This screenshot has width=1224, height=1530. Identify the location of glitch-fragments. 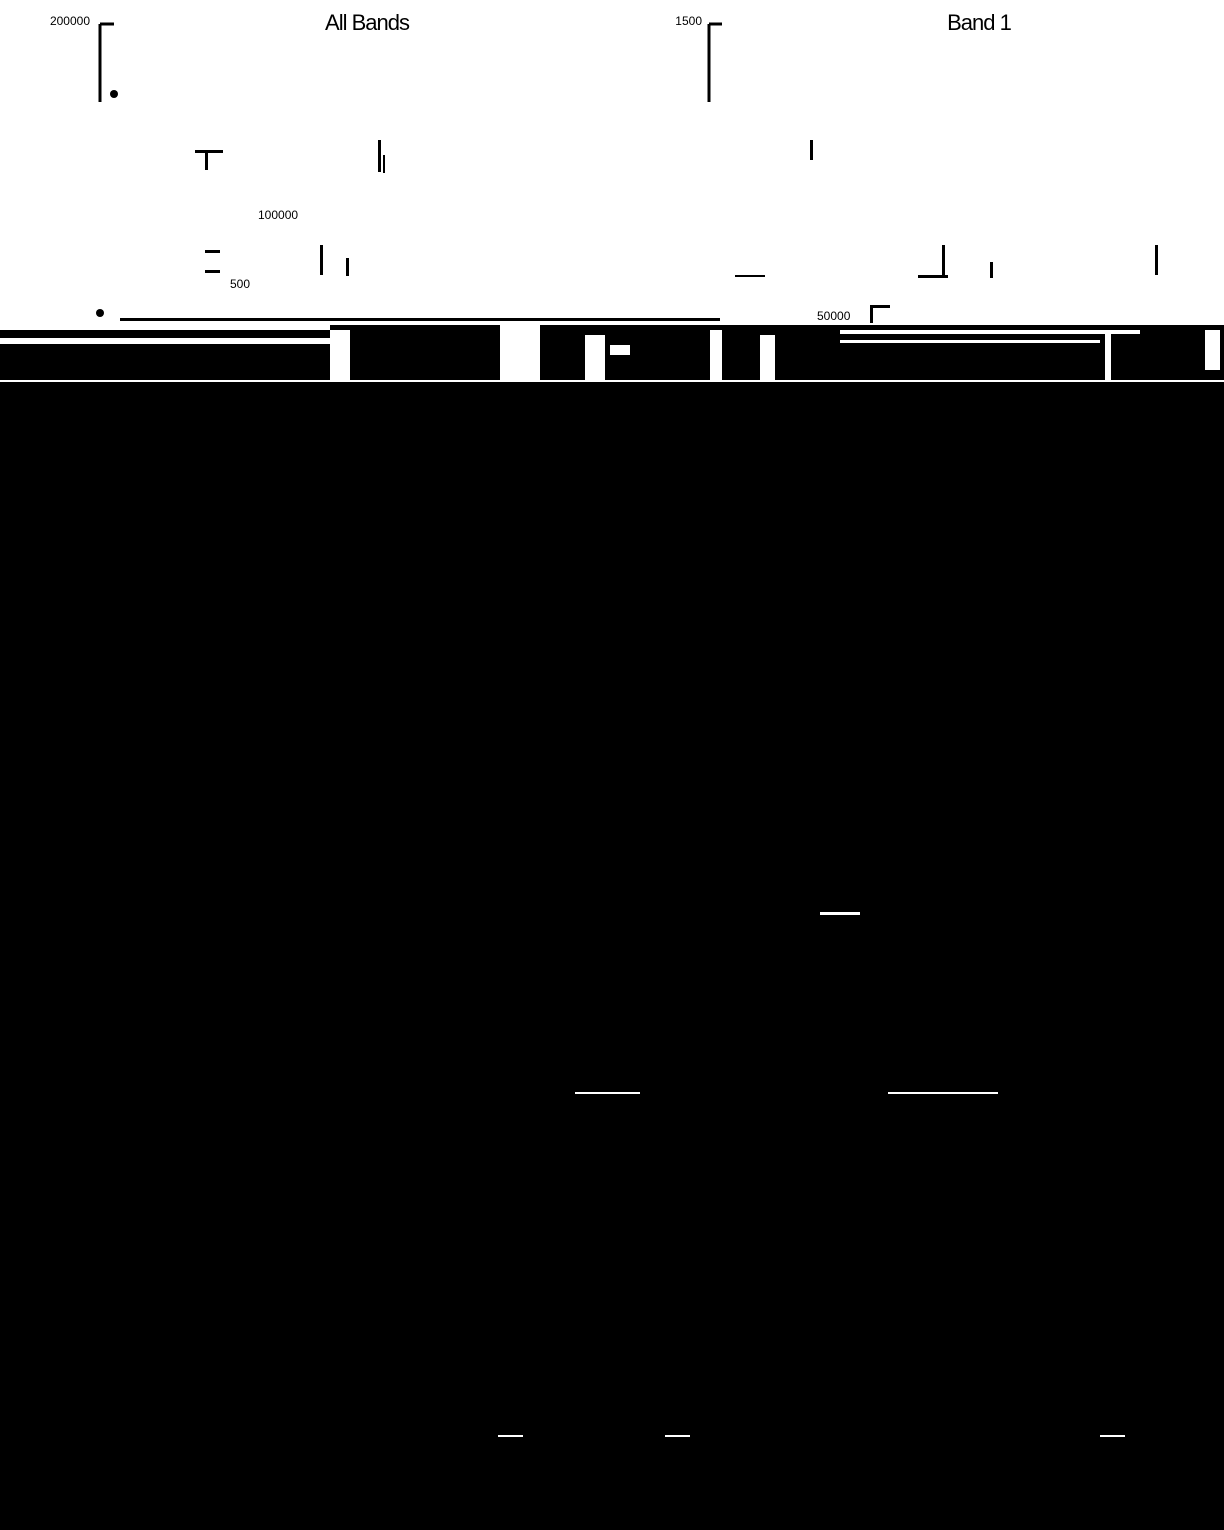
(639, 231).